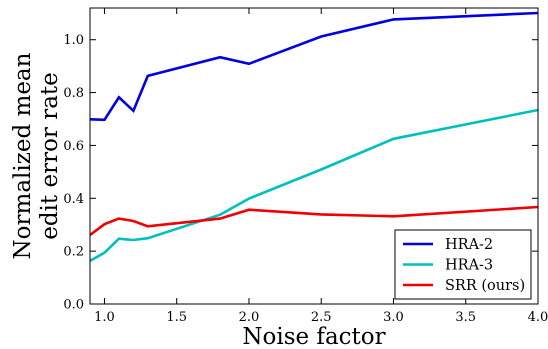 The width and height of the screenshot is (548, 349). What do you see at coordinates (465, 317) in the screenshot?
I see `x-tick-label: 3.5` at bounding box center [465, 317].